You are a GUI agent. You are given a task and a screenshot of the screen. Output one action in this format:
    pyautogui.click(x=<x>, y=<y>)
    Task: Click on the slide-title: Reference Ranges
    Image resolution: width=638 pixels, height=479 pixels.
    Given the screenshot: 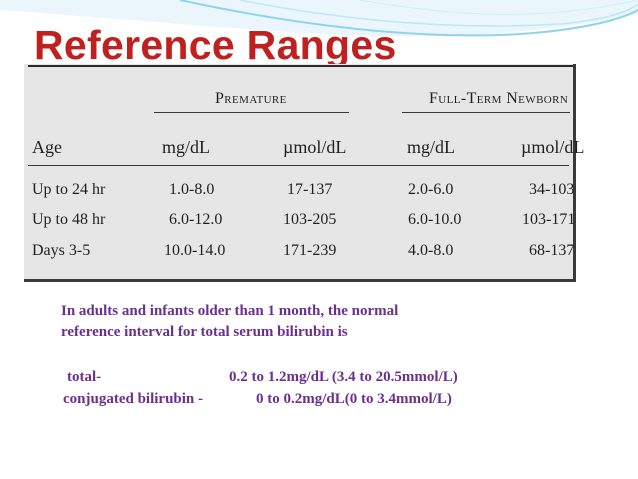 What is the action you would take?
    pyautogui.click(x=215, y=45)
    